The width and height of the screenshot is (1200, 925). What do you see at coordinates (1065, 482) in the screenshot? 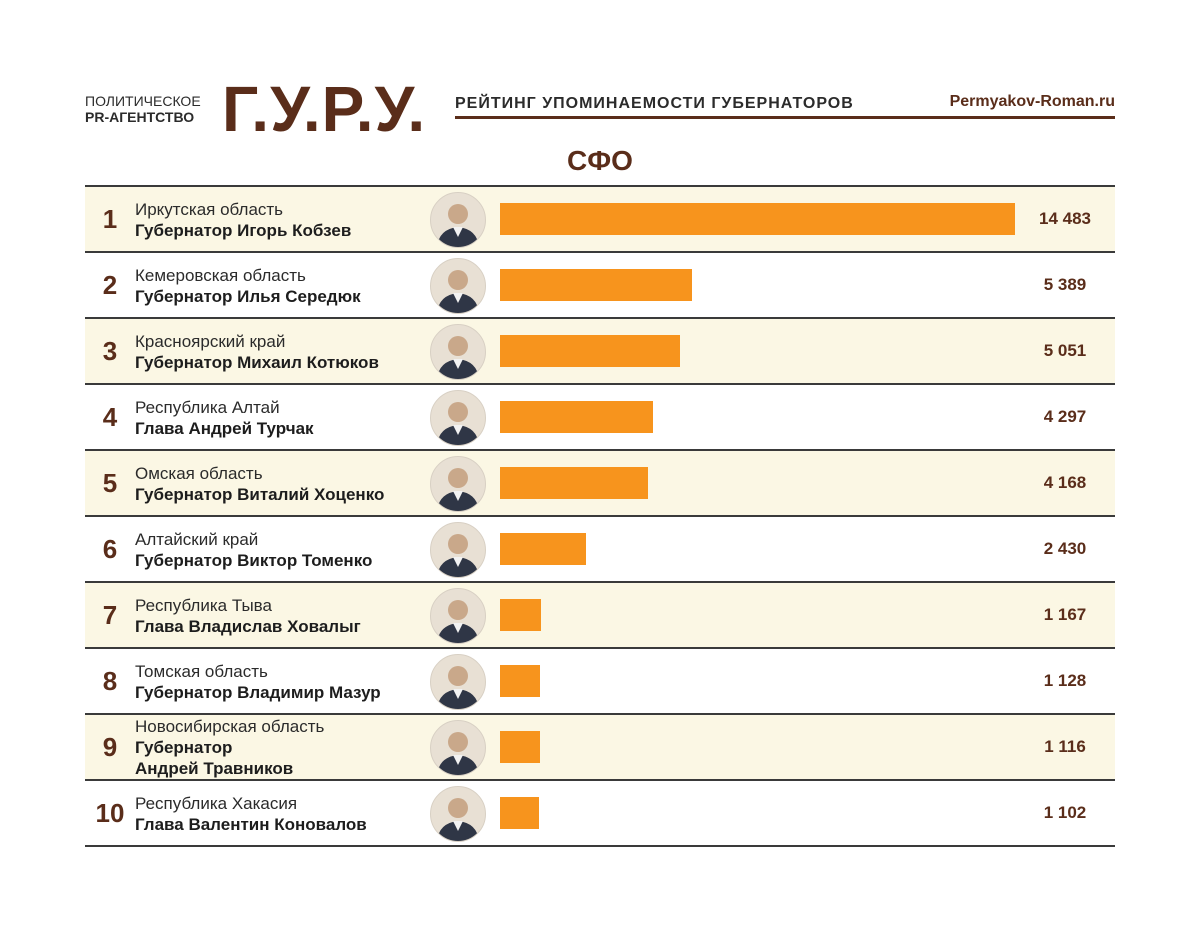
I see `value-label: 4 168` at bounding box center [1065, 482].